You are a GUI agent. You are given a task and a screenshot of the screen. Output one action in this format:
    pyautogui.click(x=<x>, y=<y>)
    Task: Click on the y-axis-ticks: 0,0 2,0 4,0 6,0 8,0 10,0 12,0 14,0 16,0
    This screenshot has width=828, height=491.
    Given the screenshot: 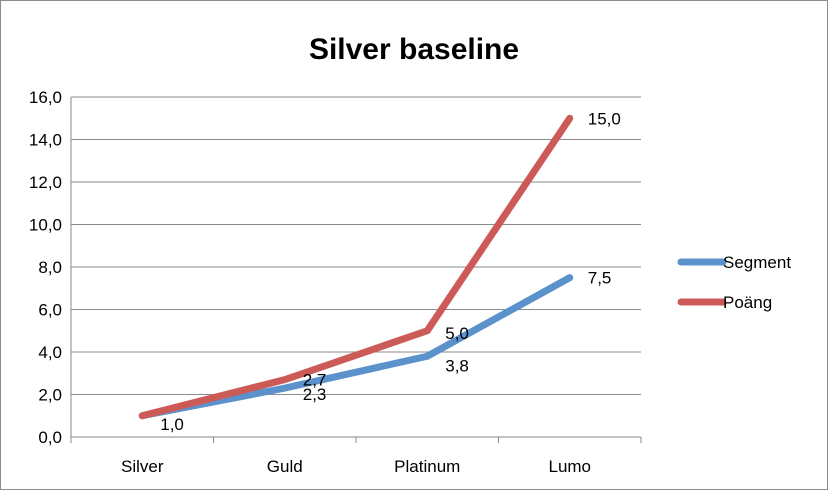 What is the action you would take?
    pyautogui.click(x=45, y=267)
    